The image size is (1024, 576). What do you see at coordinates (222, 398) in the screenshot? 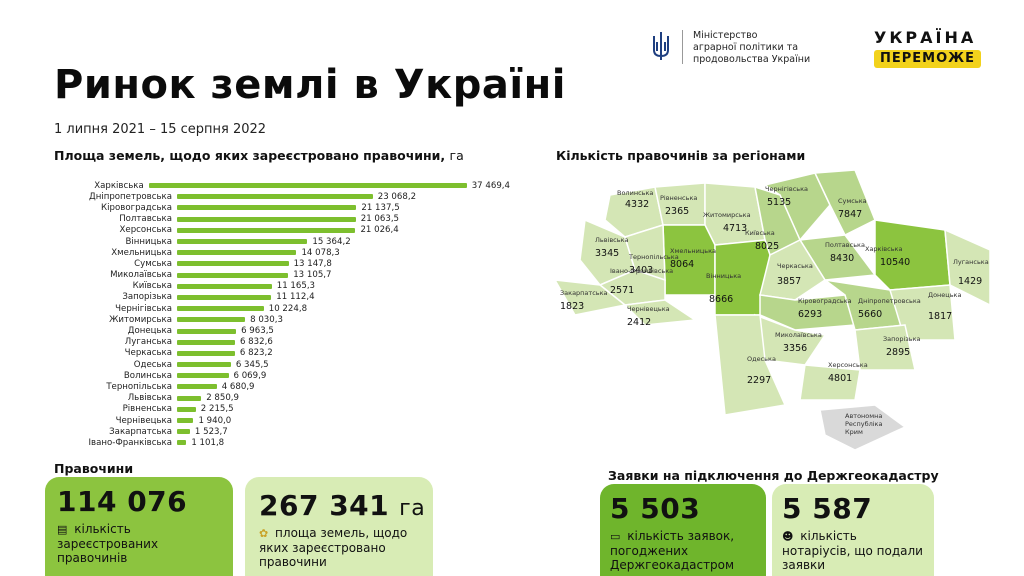
I see `bar-value-label: 2 850,9` at bounding box center [222, 398].